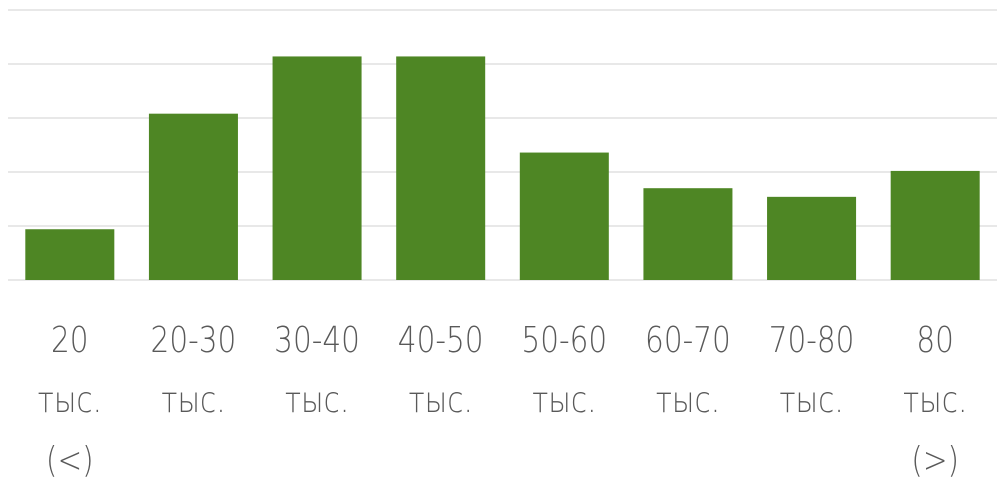 The width and height of the screenshot is (997, 502). Describe the element at coordinates (441, 369) in the screenshot. I see `category-label: 40-50 тыс.` at that location.